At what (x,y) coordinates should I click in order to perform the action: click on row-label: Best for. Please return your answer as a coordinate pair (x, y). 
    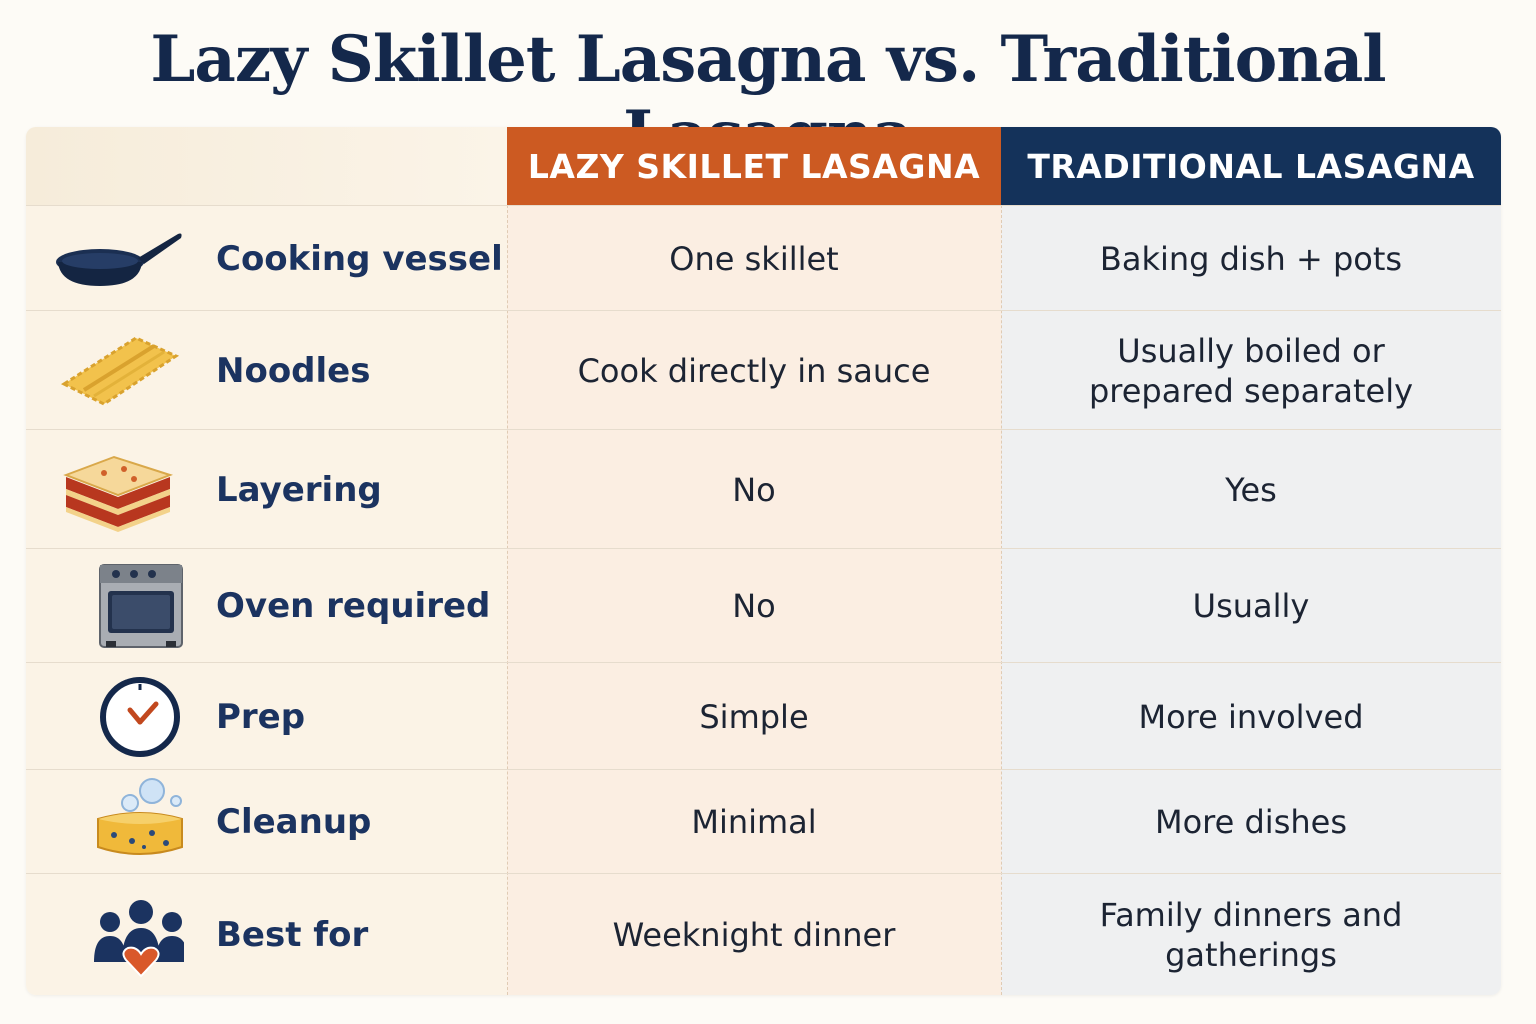
    Looking at the image, I should click on (292, 935).